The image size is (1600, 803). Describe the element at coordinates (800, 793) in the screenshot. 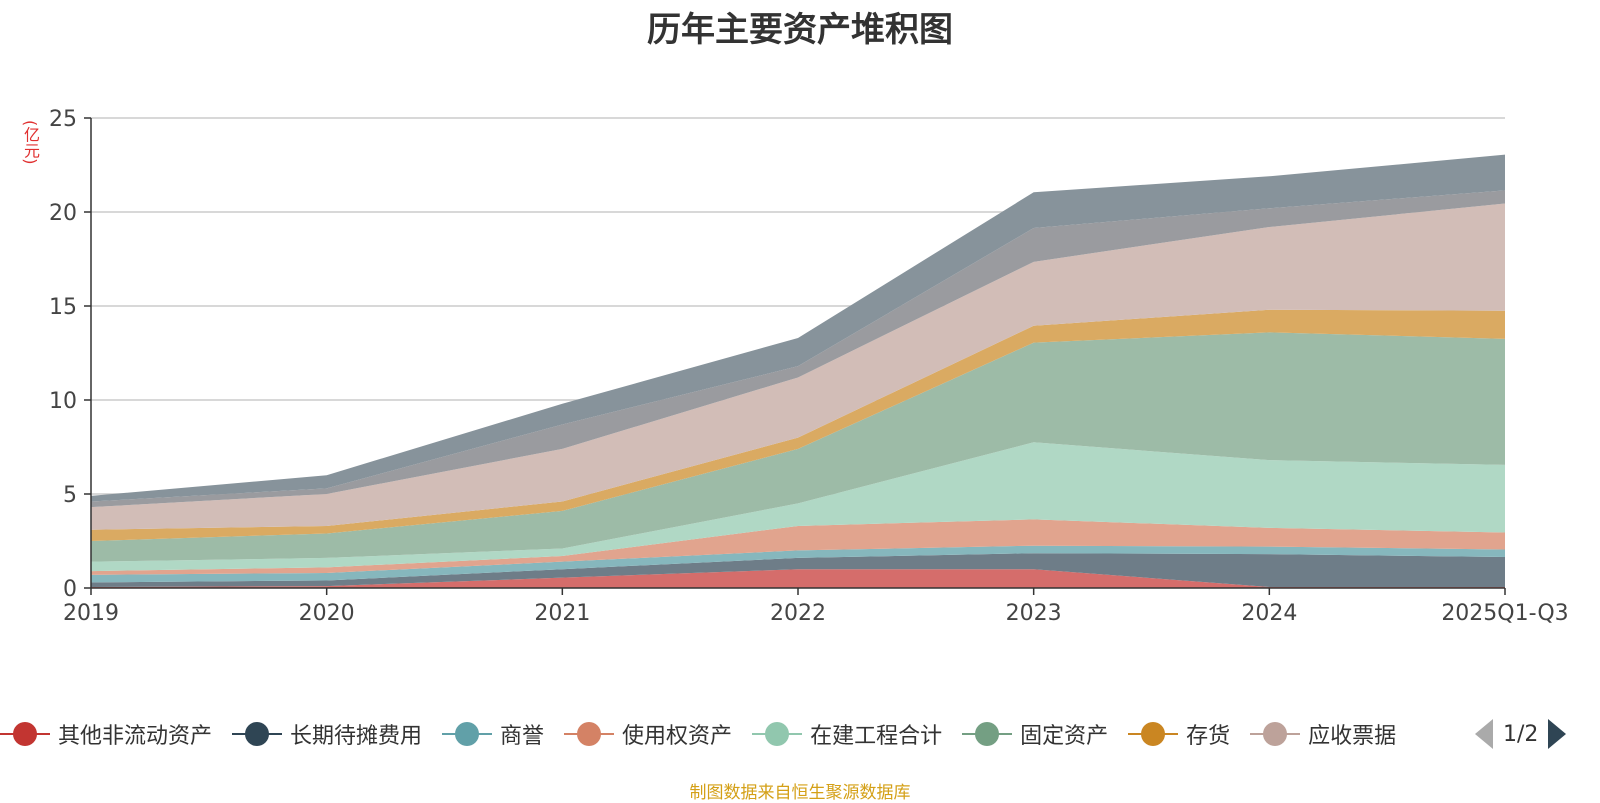

I see `data-source-note: 制图数据来自恒生聚源数据库` at that location.